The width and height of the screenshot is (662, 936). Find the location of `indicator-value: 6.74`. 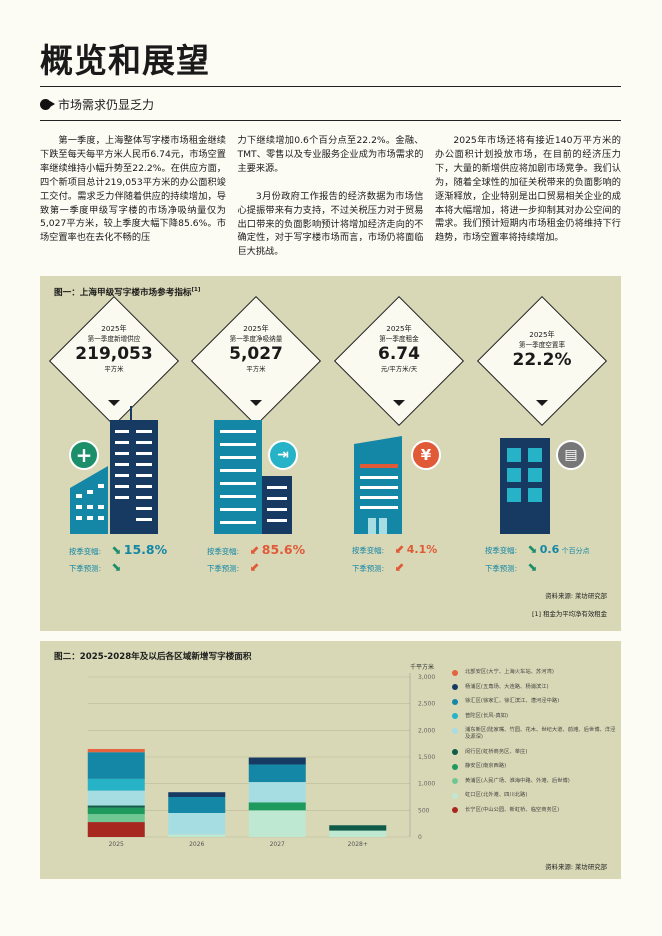

indicator-value: 6.74 is located at coordinates (399, 354).